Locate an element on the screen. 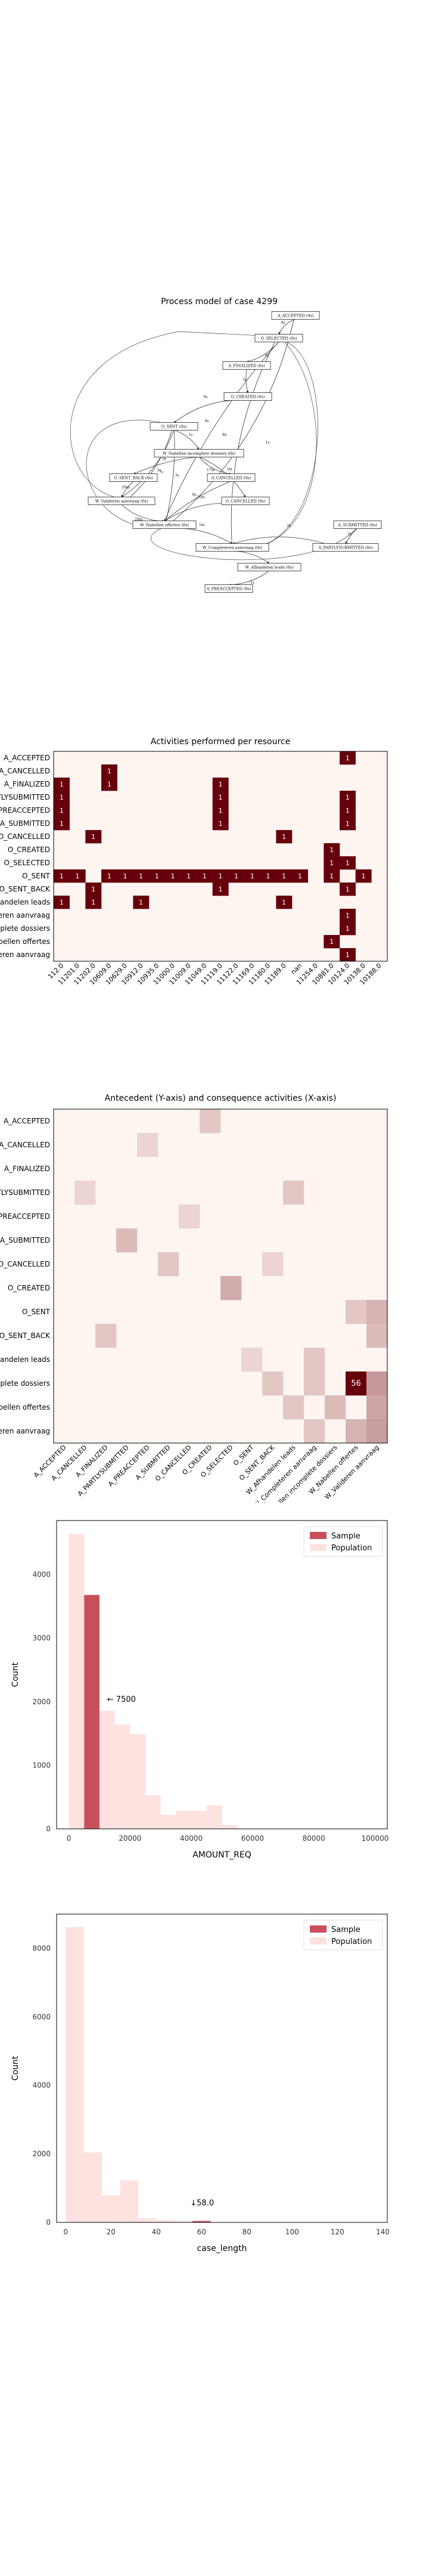 The image size is (429, 2576). y-tick-label: 0 is located at coordinates (48, 2223).